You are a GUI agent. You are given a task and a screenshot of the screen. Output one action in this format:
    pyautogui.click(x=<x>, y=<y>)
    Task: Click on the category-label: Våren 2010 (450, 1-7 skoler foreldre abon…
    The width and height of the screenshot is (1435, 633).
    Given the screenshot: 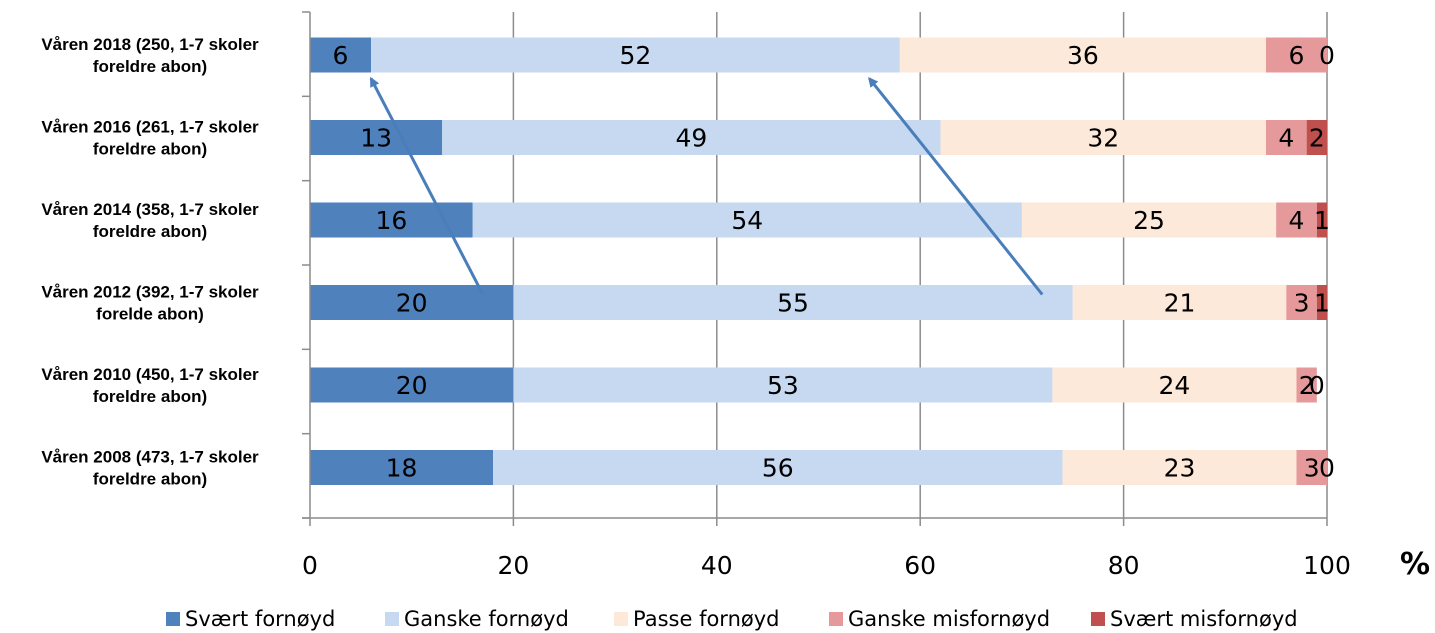 What is the action you would take?
    pyautogui.click(x=150, y=385)
    